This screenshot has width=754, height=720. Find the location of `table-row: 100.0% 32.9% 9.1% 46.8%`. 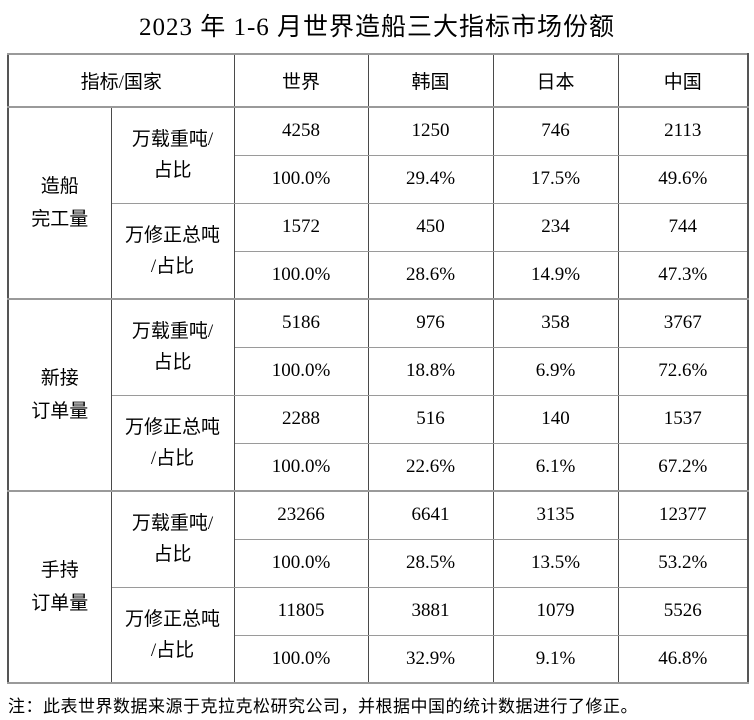

table-row: 100.0% 32.9% 9.1% 46.8% is located at coordinates (378, 659).